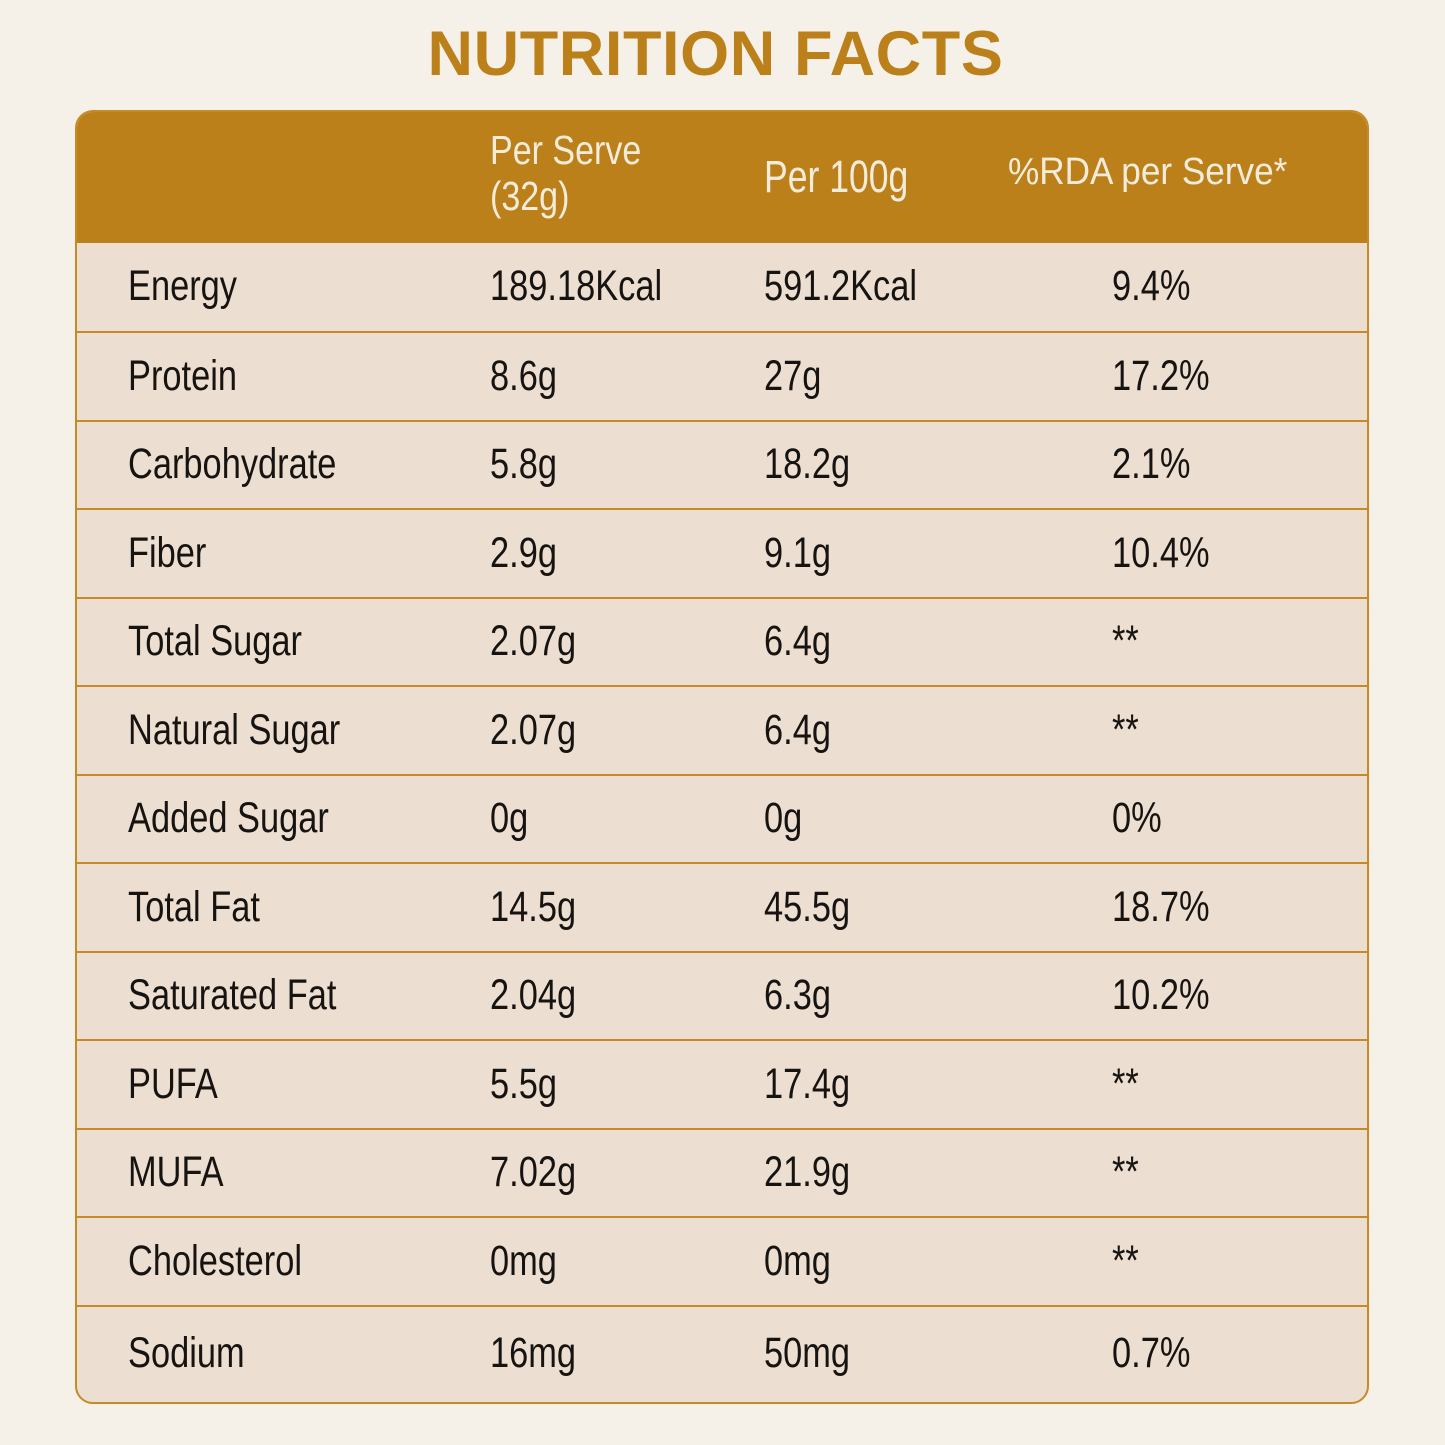  What do you see at coordinates (529, 196) in the screenshot?
I see `header-per-serve-line2: (32g)` at bounding box center [529, 196].